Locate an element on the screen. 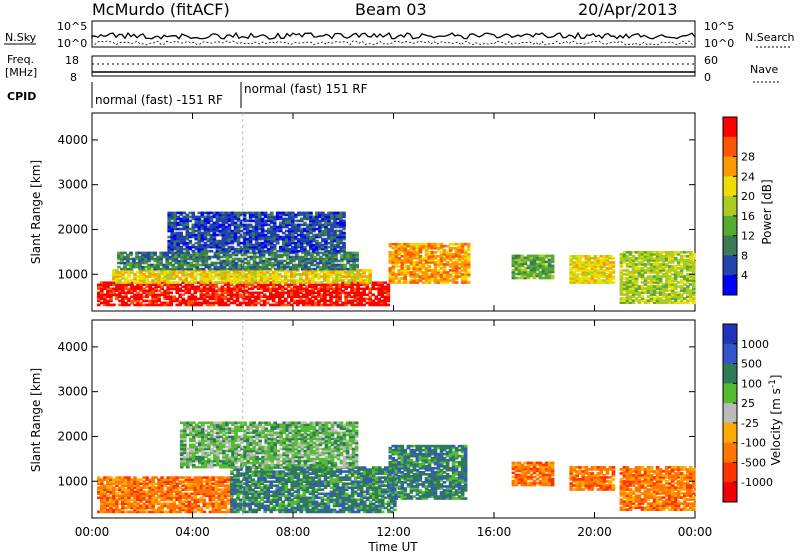 The image size is (800, 554). cpid-segment-1: normal (fast) -151 RF is located at coordinates (159, 100).